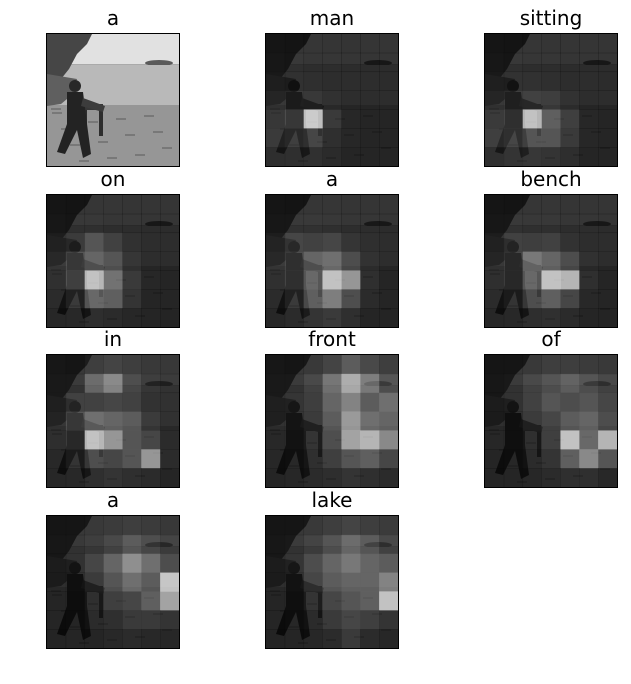 This screenshot has width=631, height=684. I want to click on panel-title: lake, so click(332, 500).